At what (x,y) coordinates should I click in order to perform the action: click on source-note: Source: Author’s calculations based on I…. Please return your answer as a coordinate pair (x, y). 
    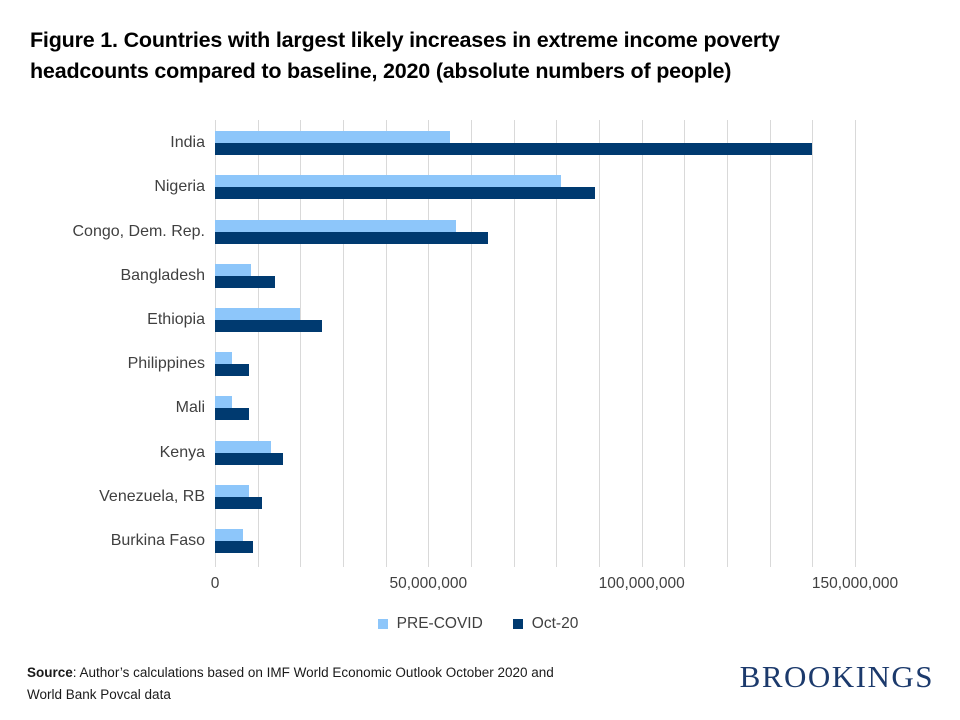
    Looking at the image, I should click on (337, 683).